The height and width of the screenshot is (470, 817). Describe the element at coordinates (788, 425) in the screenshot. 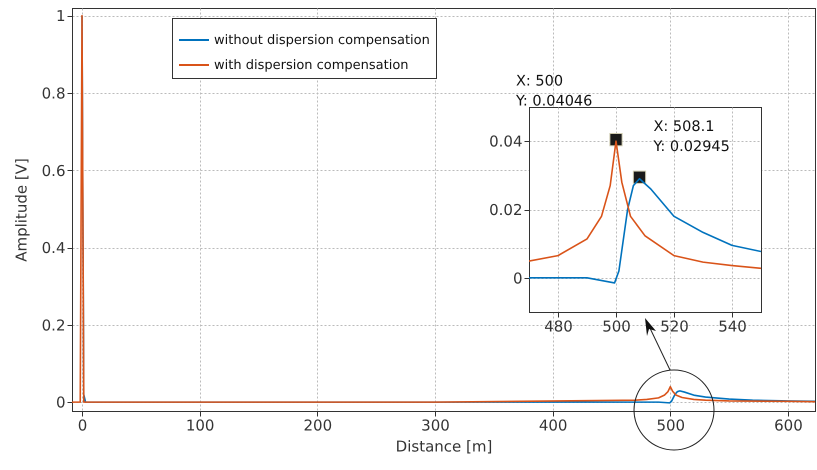

I see `x-tick-label: 600` at that location.